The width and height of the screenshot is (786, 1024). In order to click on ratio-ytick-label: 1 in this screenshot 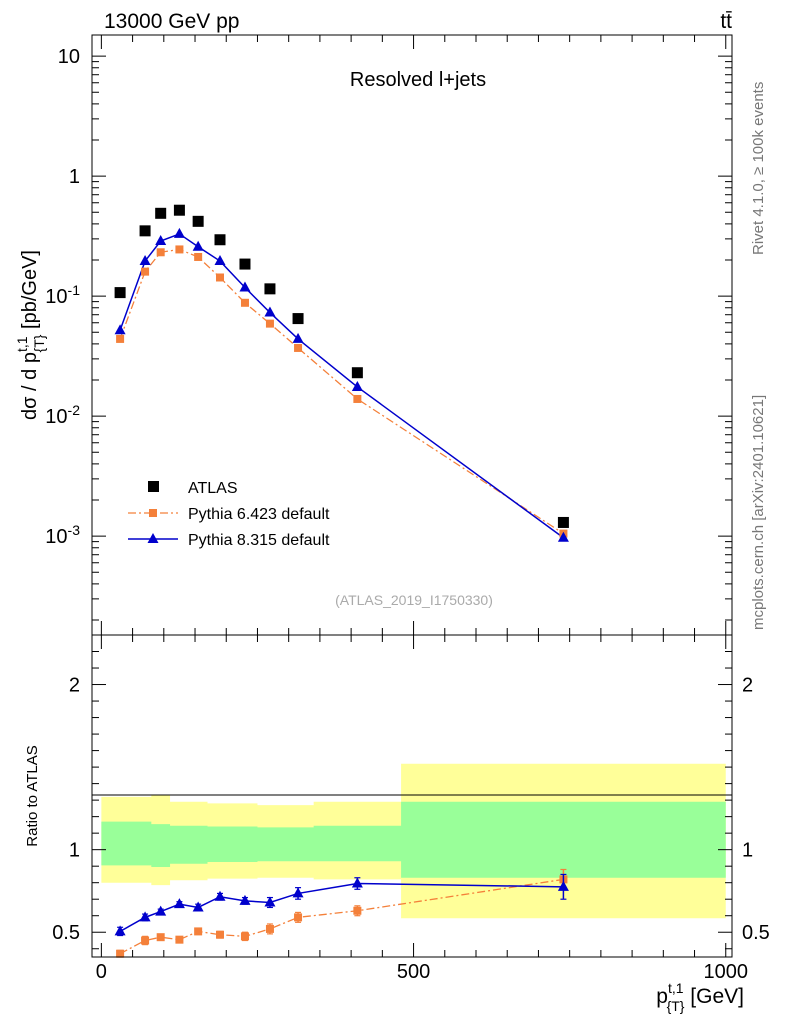, I will do `click(74, 851)`.